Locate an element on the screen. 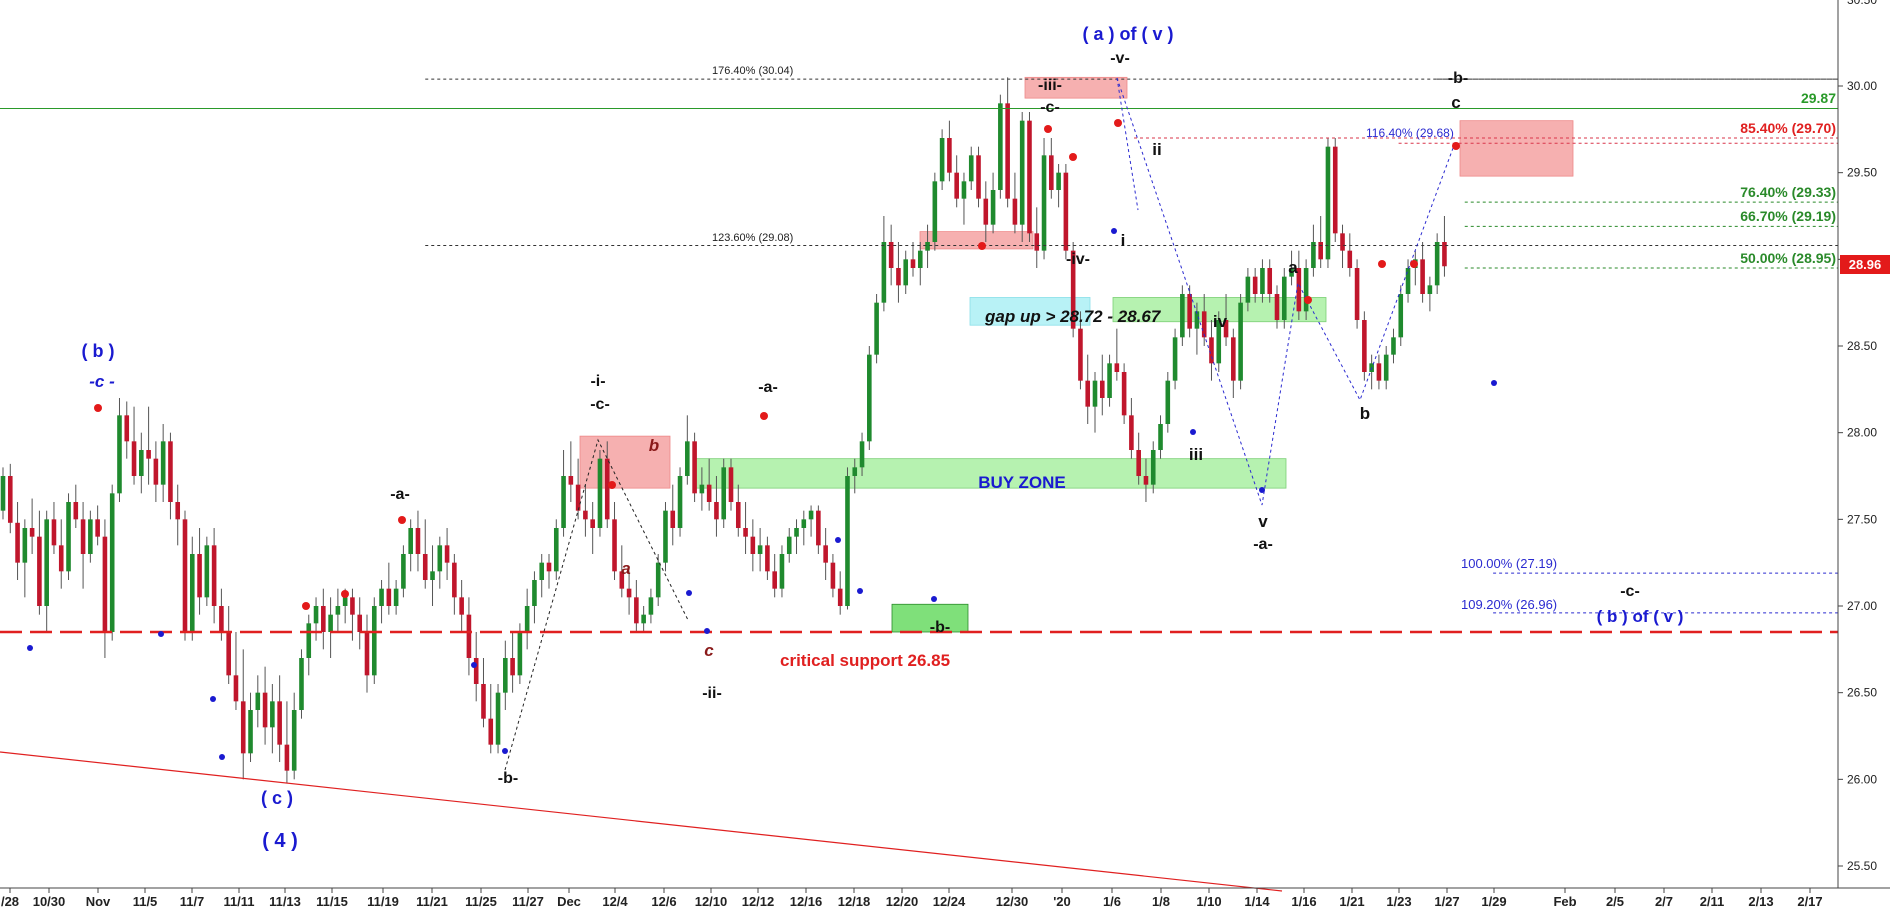  trend-line is located at coordinates (641, 821).